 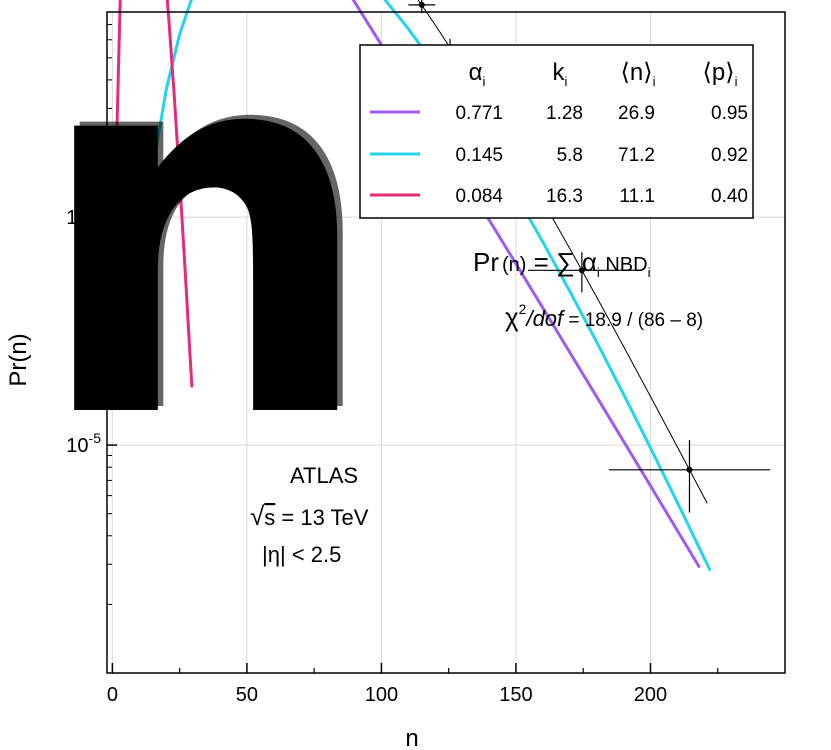 I want to click on x-tick-label: 150, so click(x=515, y=695).